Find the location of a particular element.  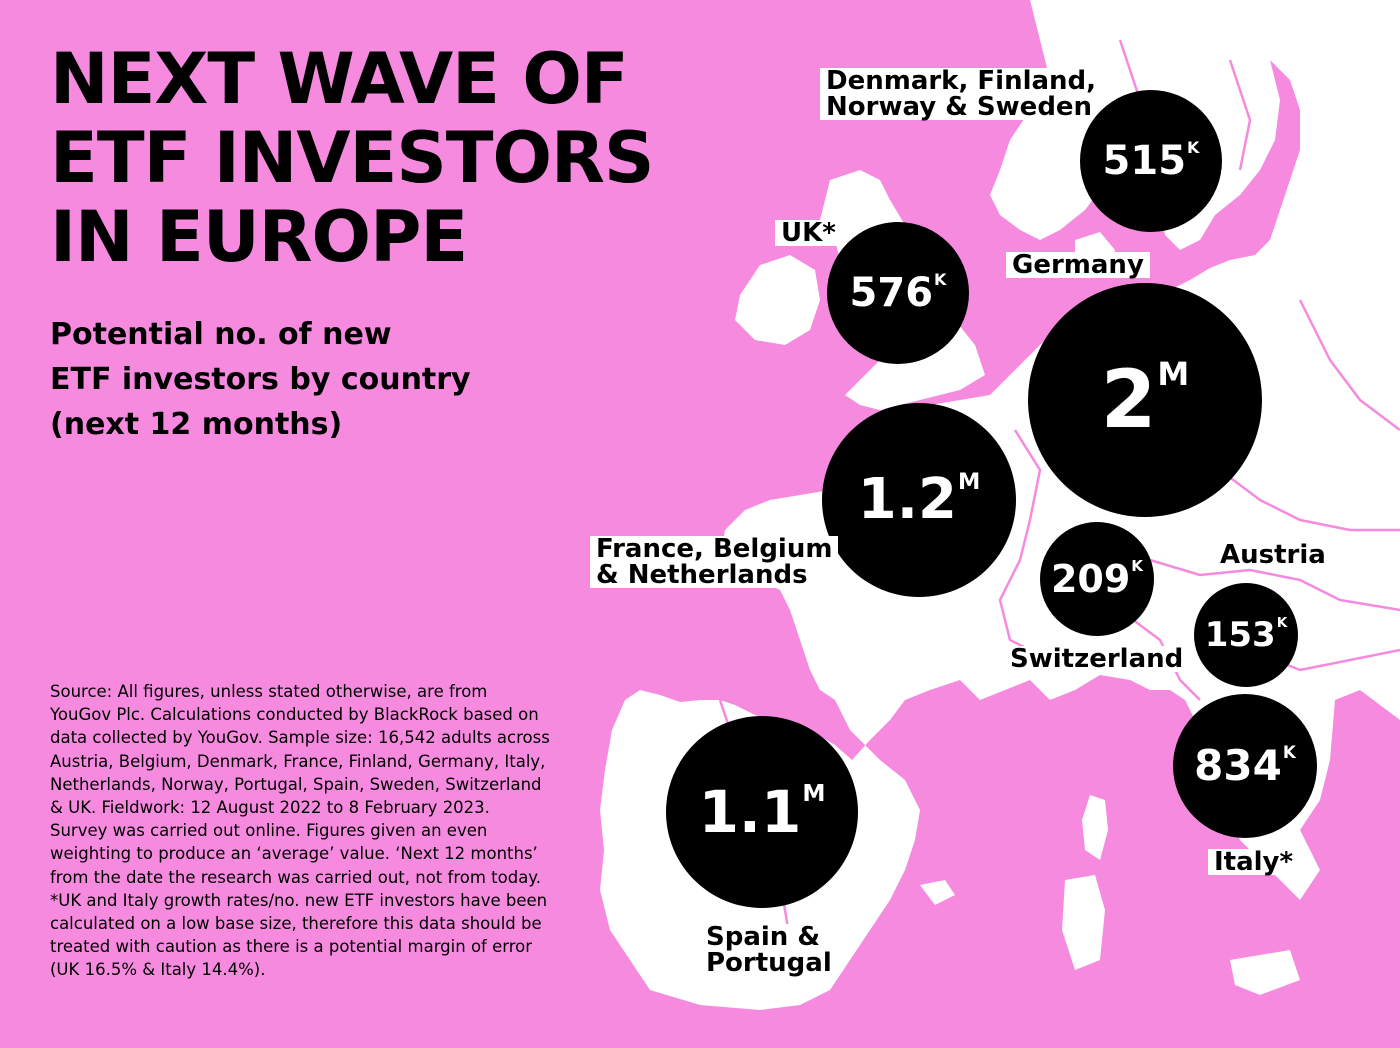

bubble-italy: 834K is located at coordinates (1245, 766).